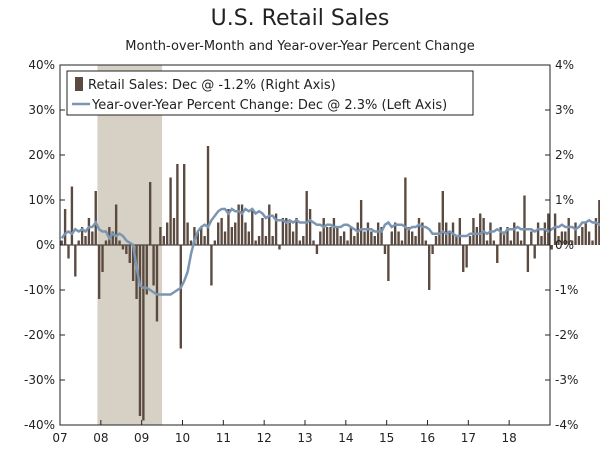  Describe the element at coordinates (41, 110) in the screenshot. I see `left-tick-label: 30%` at that location.